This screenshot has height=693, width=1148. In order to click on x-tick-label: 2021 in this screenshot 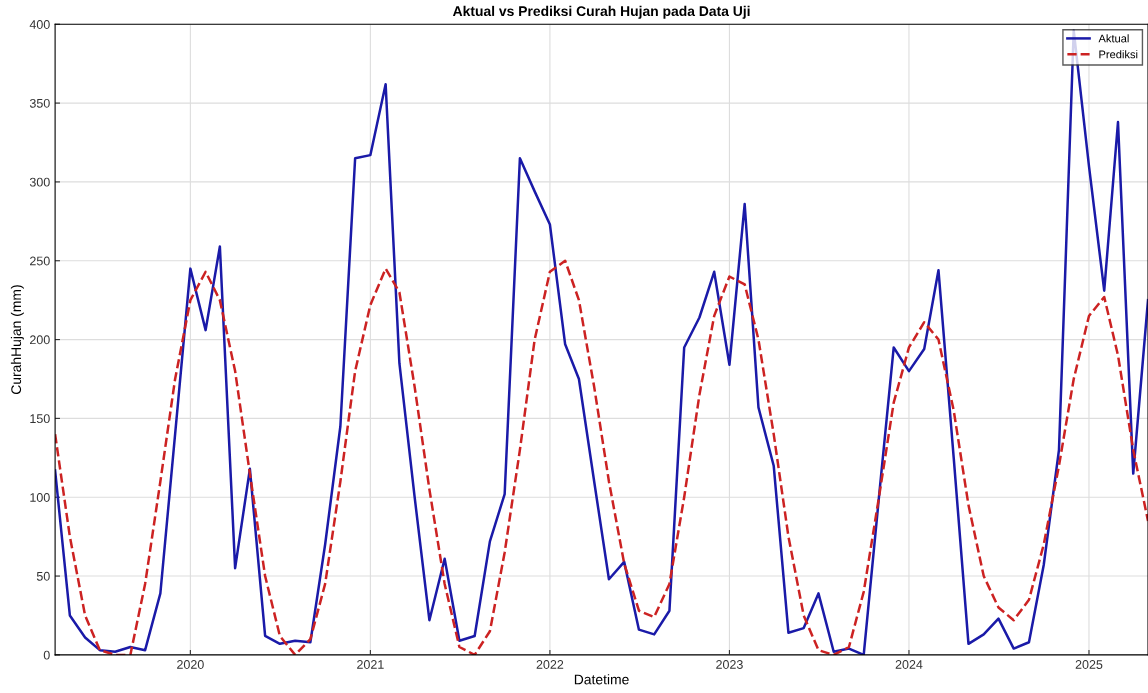, I will do `click(370, 664)`.